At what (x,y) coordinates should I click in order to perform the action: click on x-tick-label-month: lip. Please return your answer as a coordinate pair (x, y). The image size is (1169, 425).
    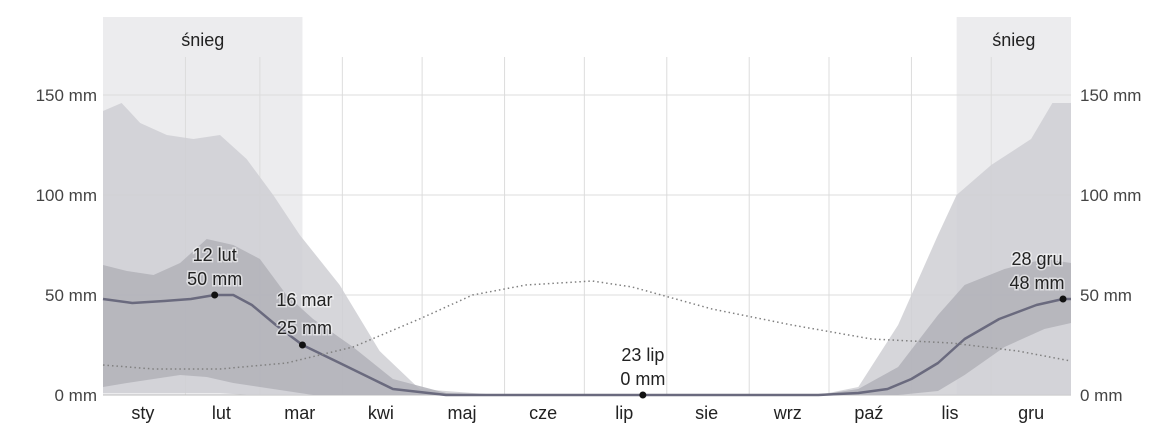
    Looking at the image, I should click on (624, 413).